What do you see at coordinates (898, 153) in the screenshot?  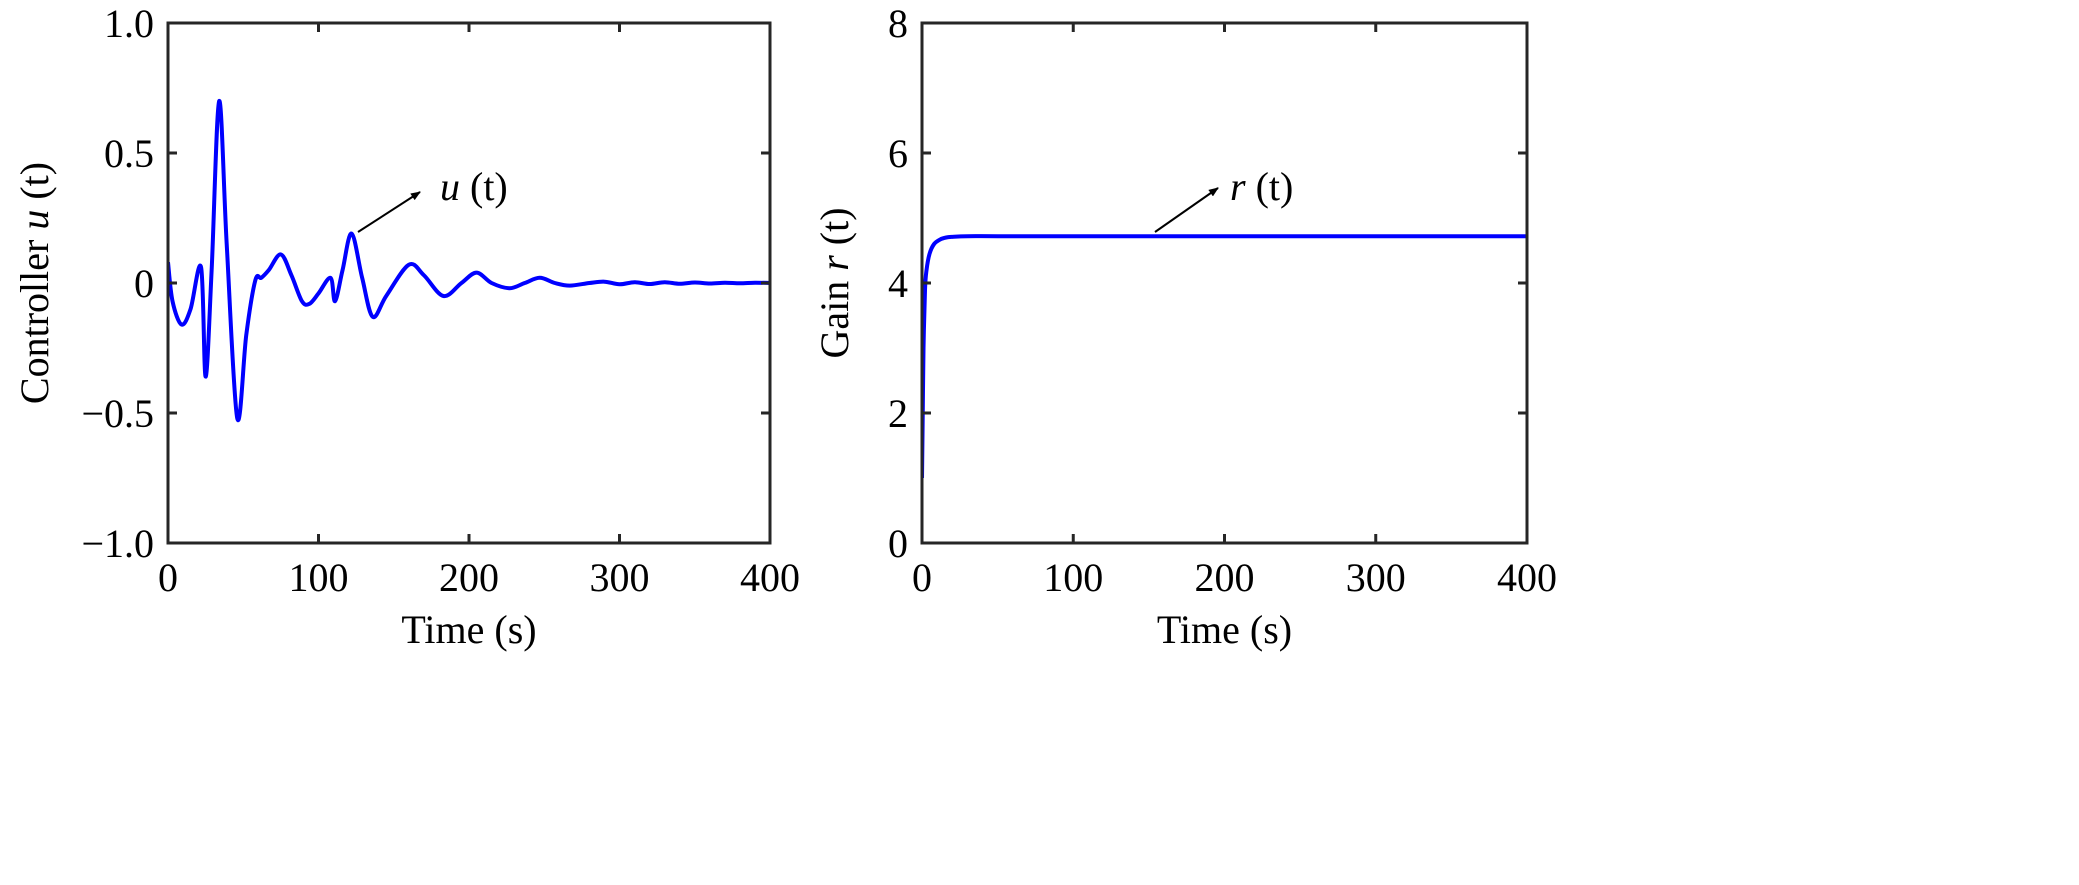 I see `y-tick-label: 6` at bounding box center [898, 153].